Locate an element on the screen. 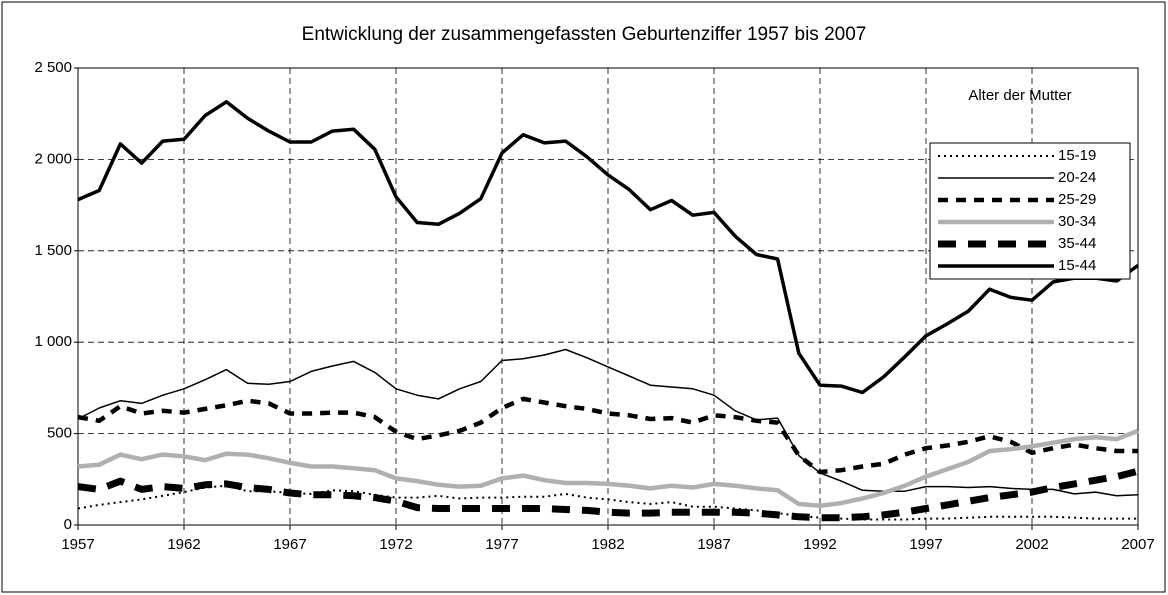  legend-label: 25-29 is located at coordinates (1077, 199).